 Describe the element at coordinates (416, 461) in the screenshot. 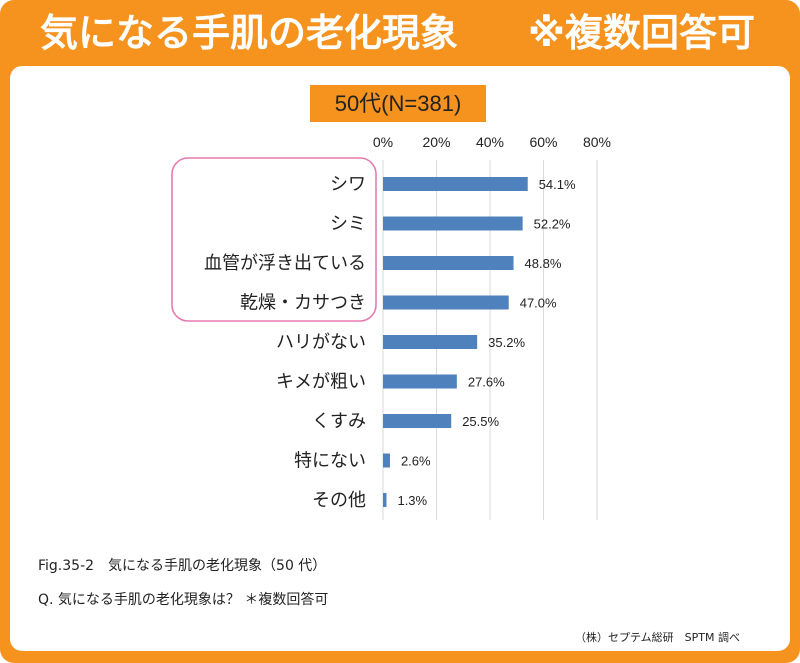

I see `data-label: 2.6%` at that location.